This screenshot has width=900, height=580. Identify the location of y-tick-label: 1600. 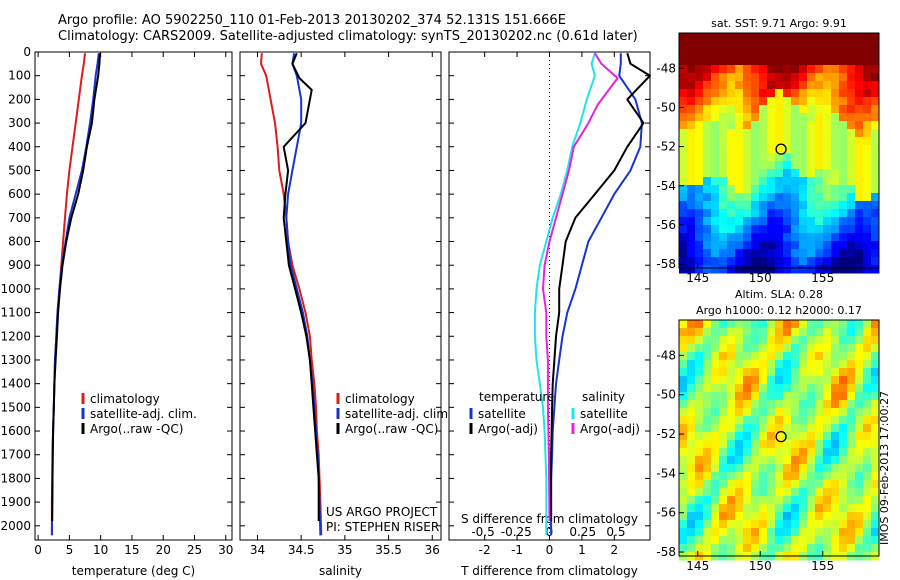
(15, 431).